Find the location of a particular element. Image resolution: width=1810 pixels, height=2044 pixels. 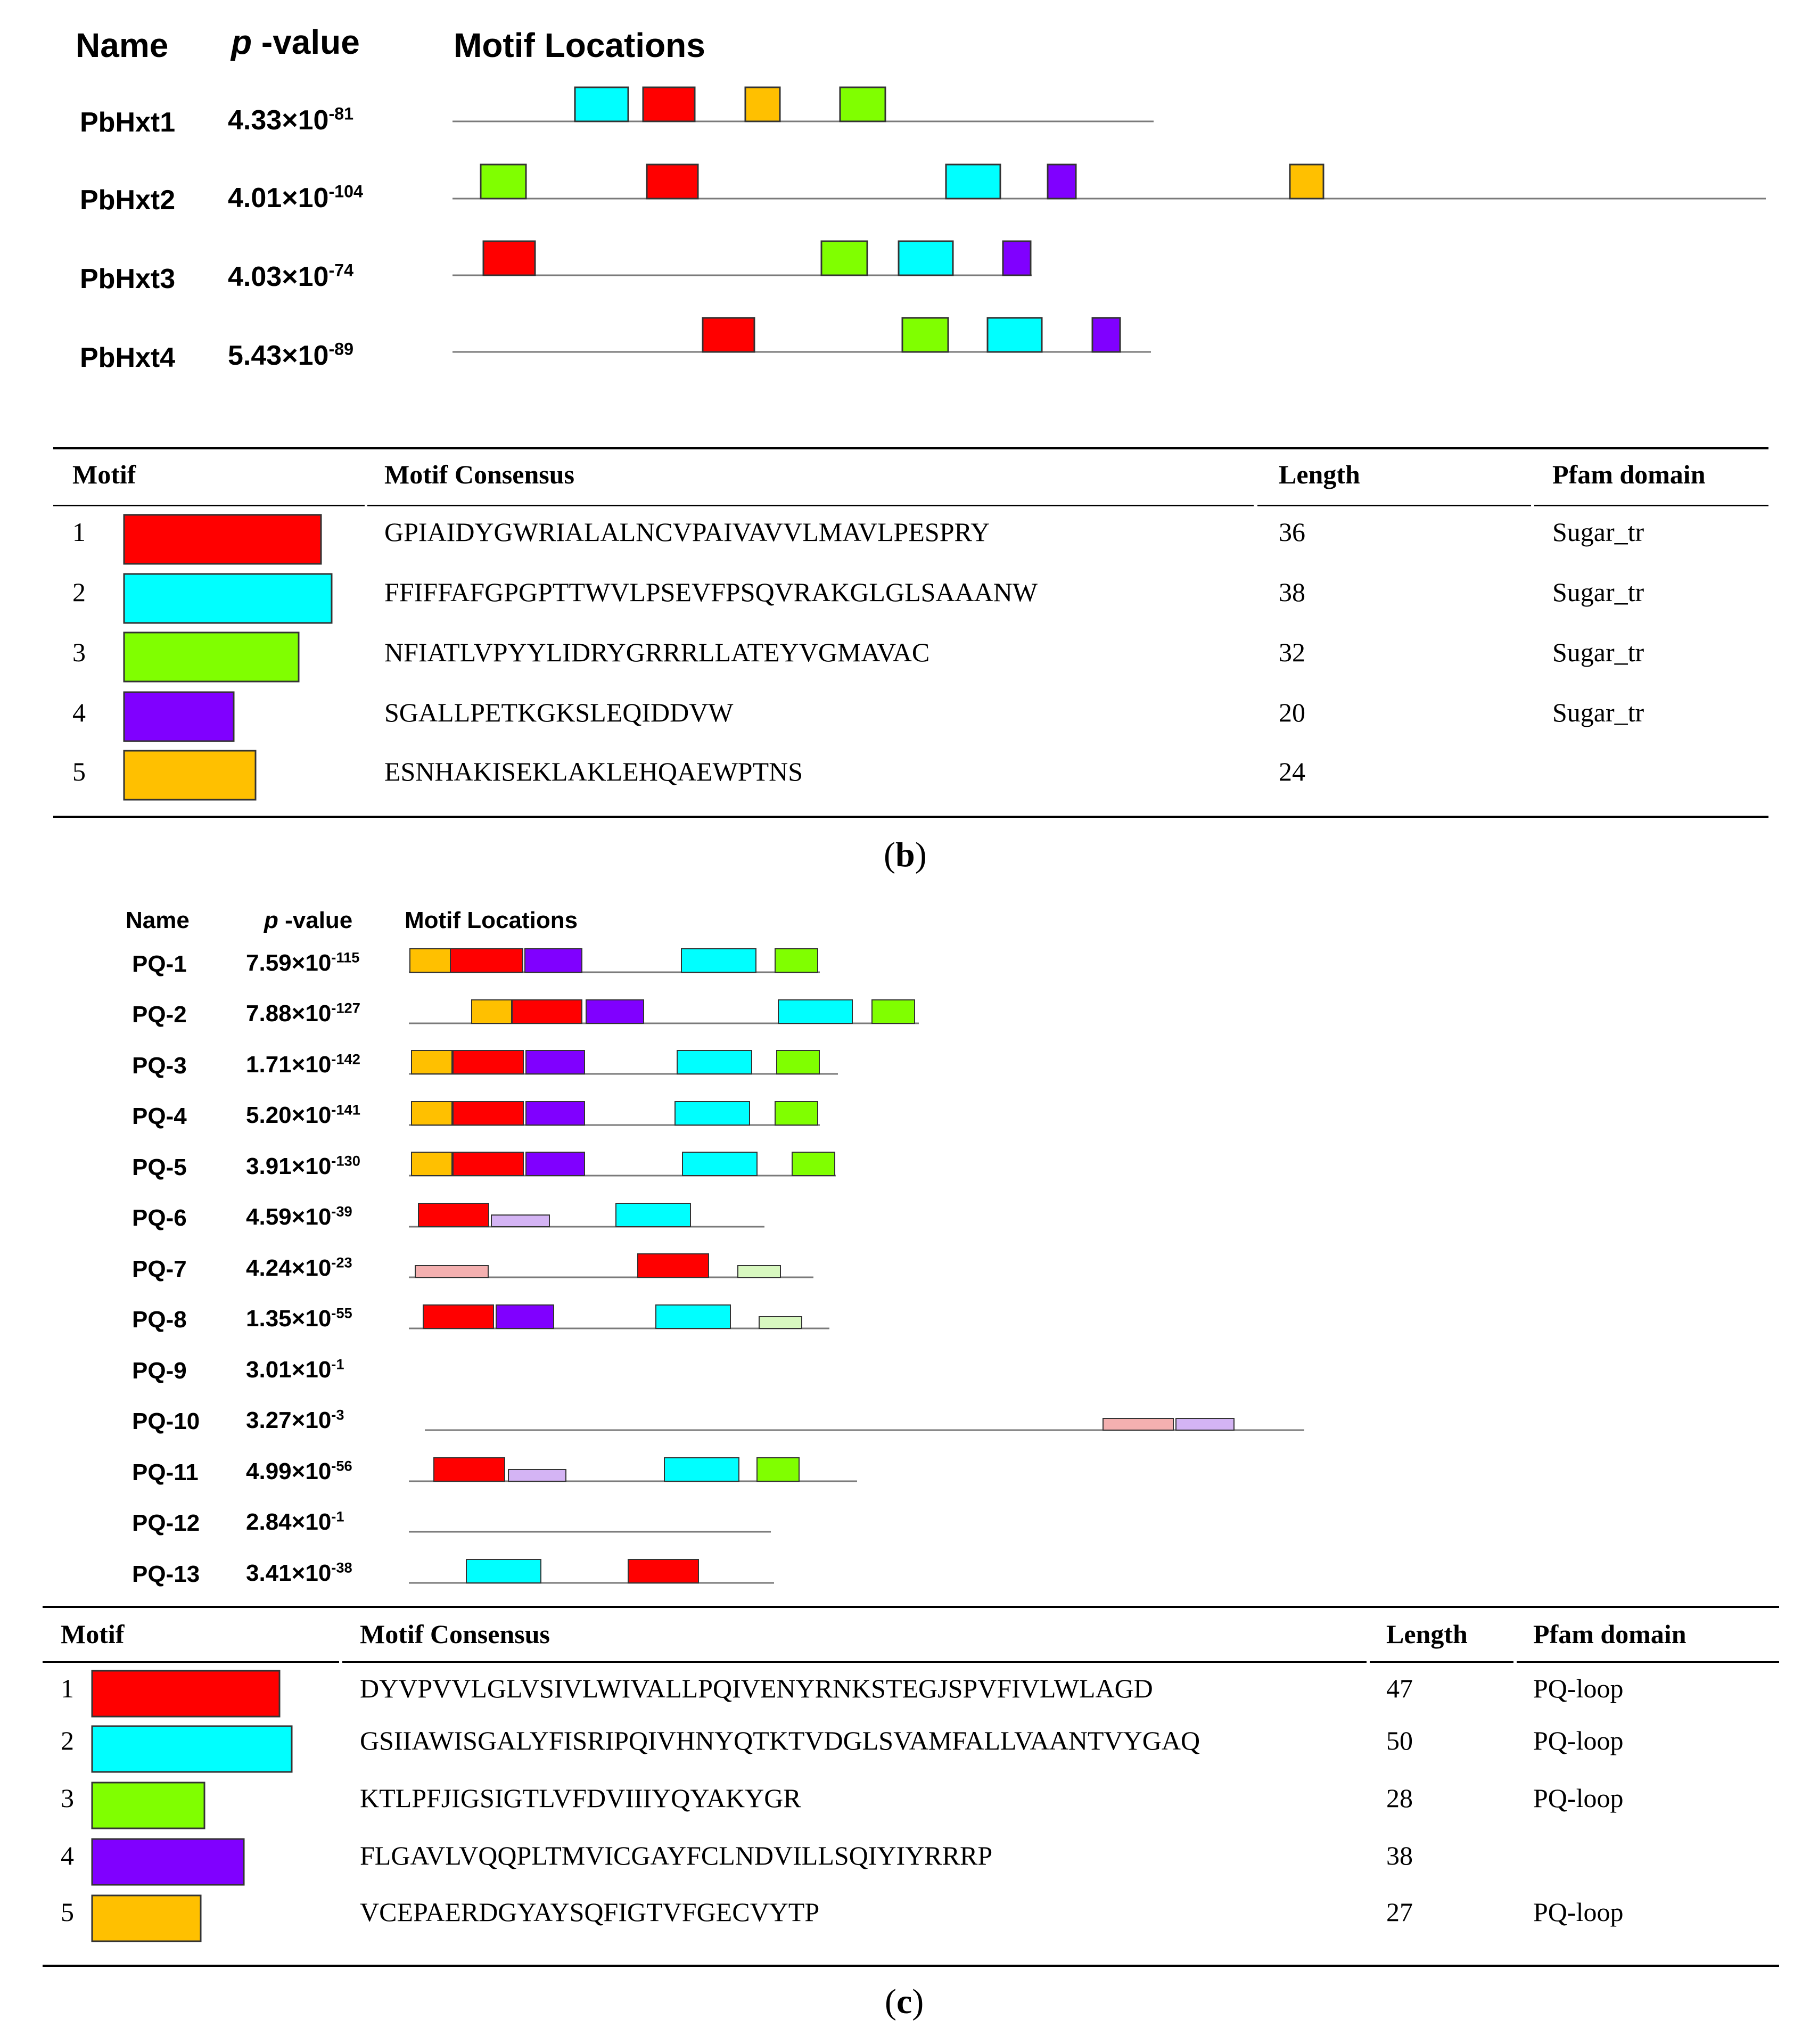

c-motif-num: 2 is located at coordinates (67, 1740).